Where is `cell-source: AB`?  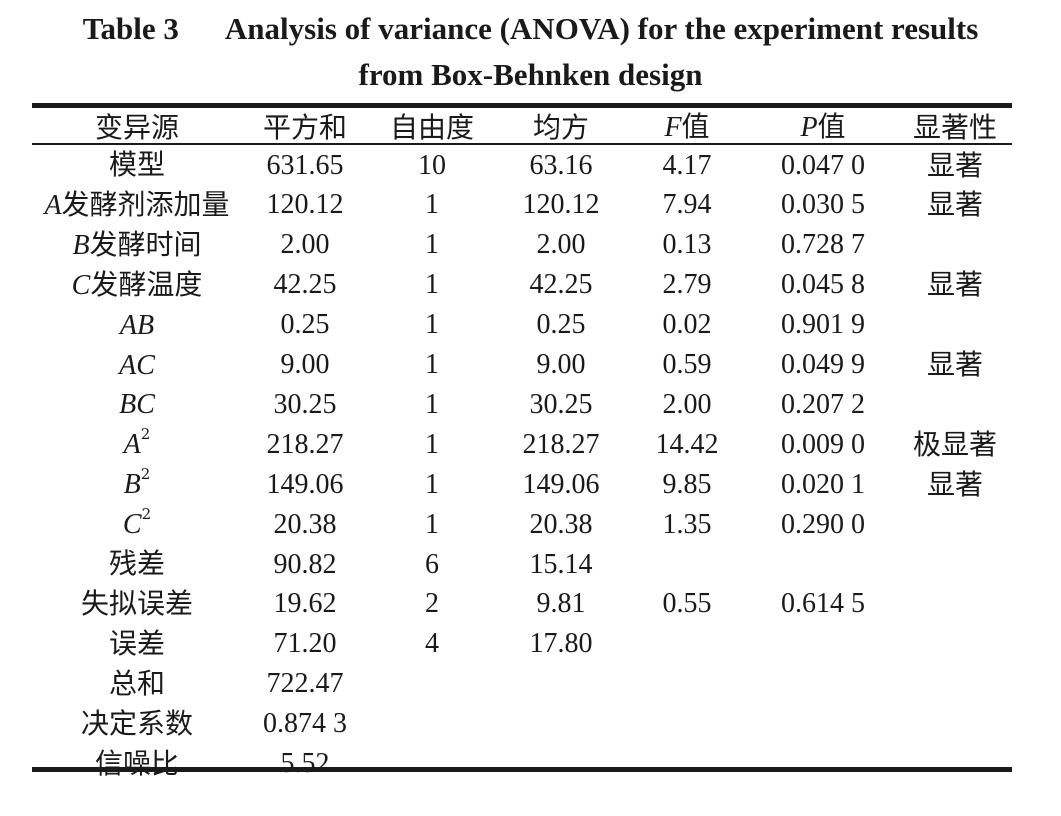
cell-source: AB is located at coordinates (137, 326).